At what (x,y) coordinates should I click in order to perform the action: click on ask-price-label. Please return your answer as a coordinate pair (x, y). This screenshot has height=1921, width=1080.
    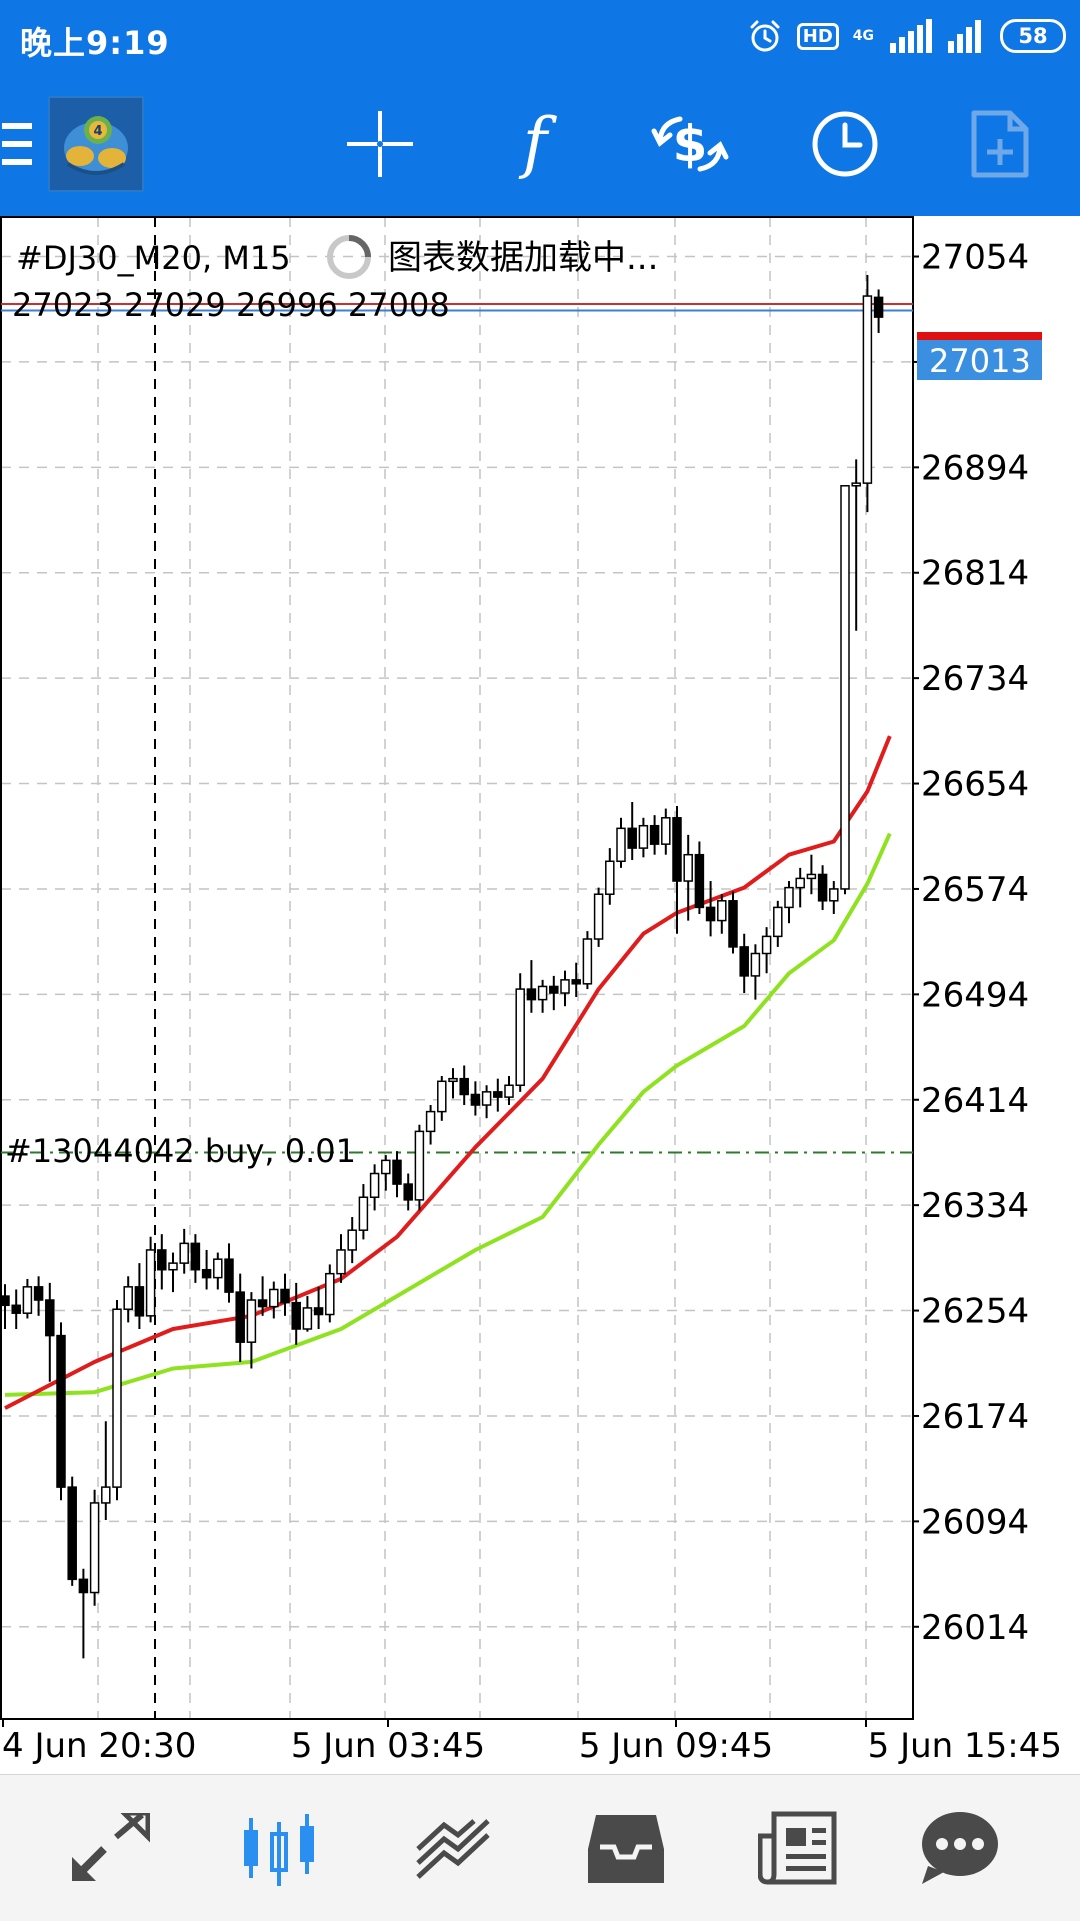
    Looking at the image, I should click on (979, 336).